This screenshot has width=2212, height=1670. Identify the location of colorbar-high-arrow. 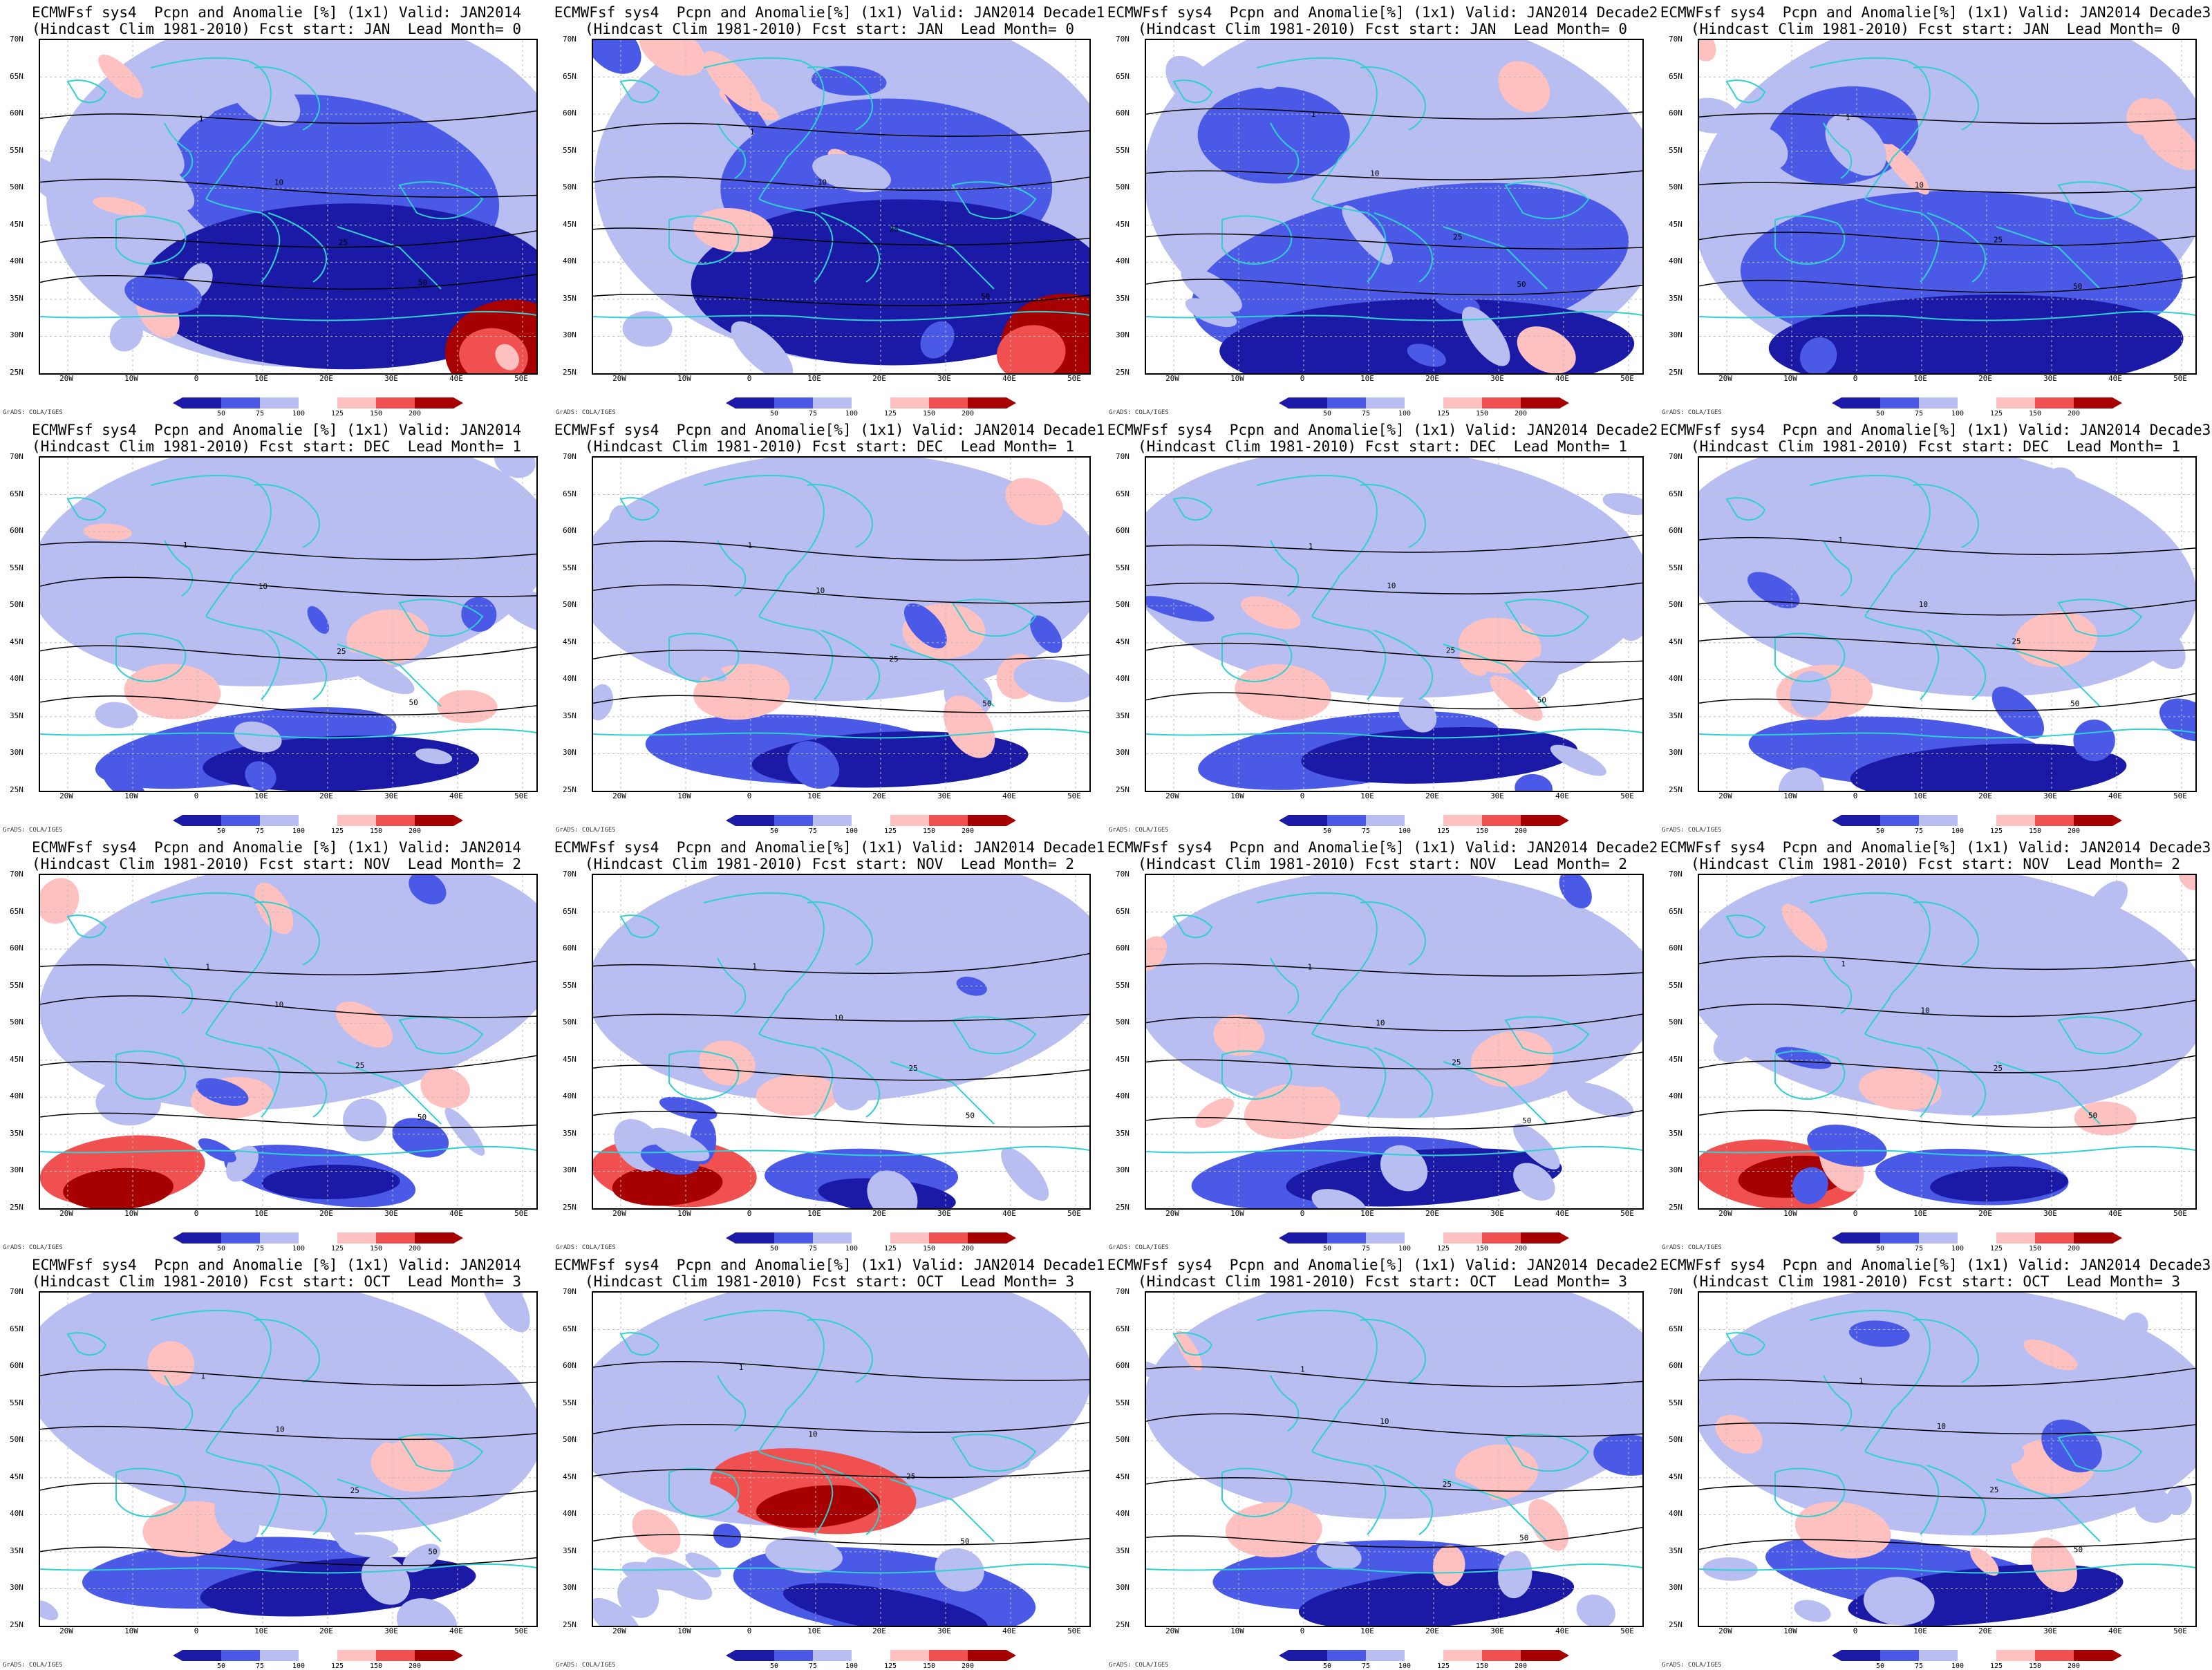
(1564, 821).